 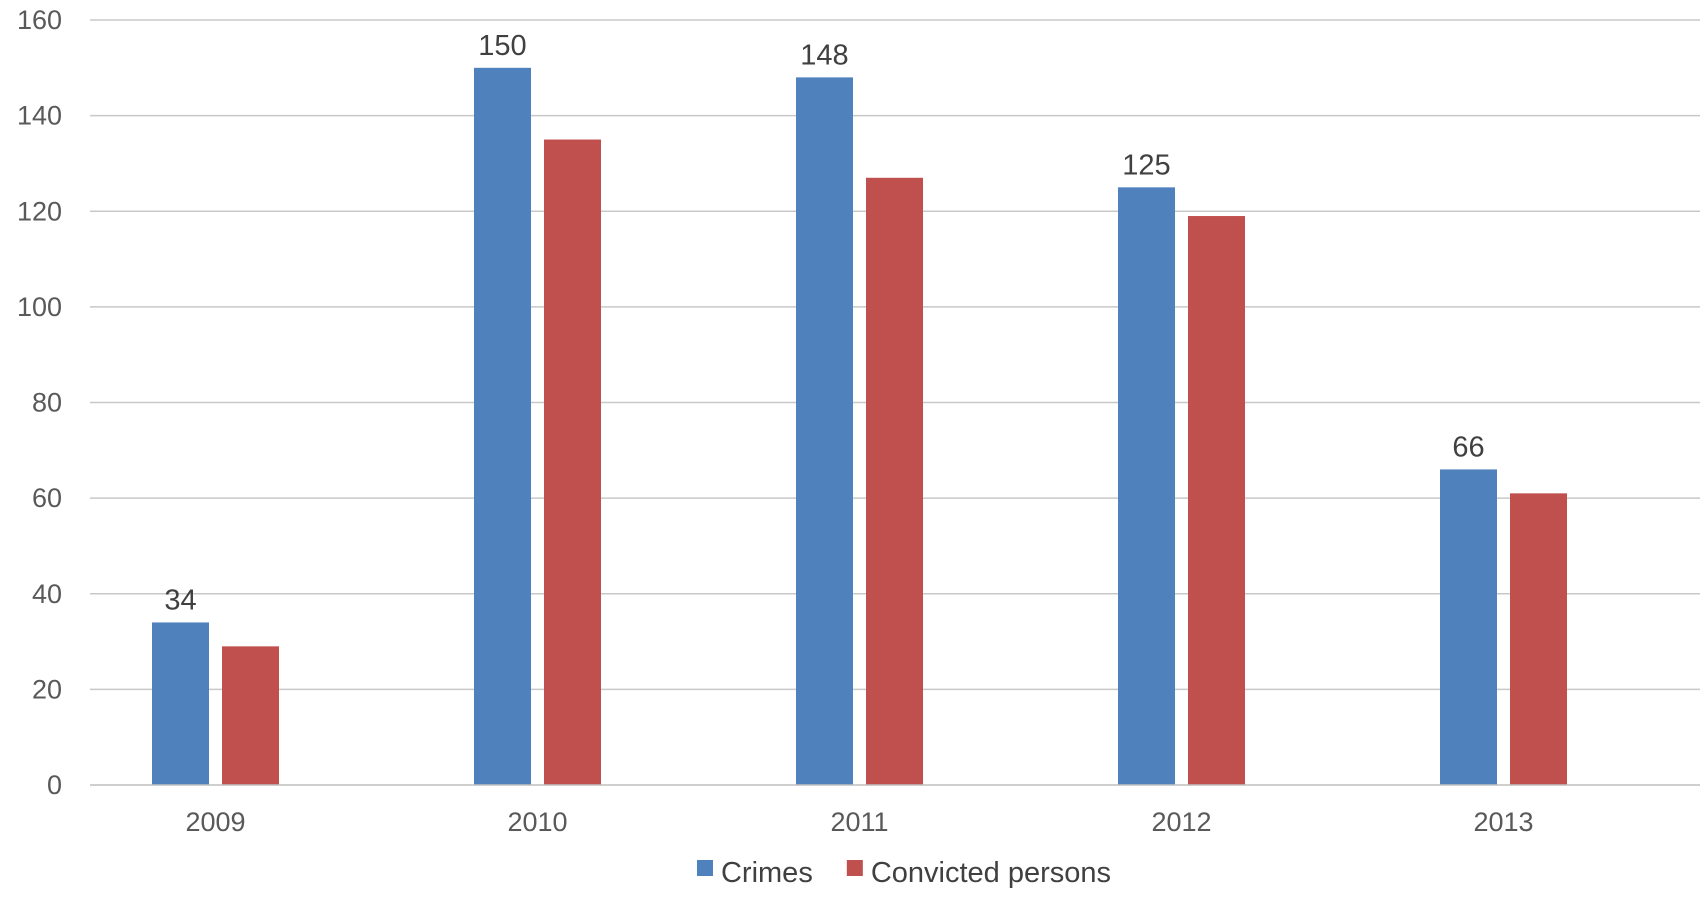 What do you see at coordinates (39, 211) in the screenshot?
I see `y-tick-label: 120` at bounding box center [39, 211].